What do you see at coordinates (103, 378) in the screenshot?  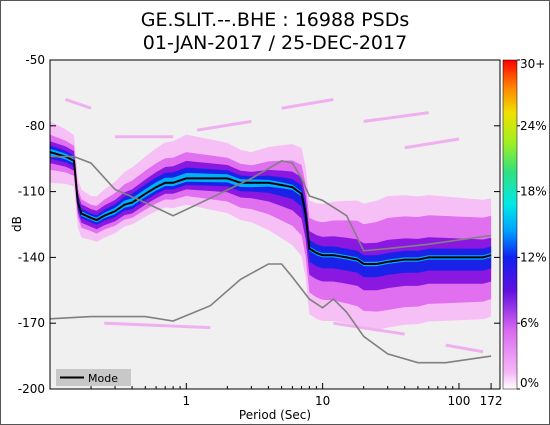 I see `legend-mode-label: Mode` at bounding box center [103, 378].